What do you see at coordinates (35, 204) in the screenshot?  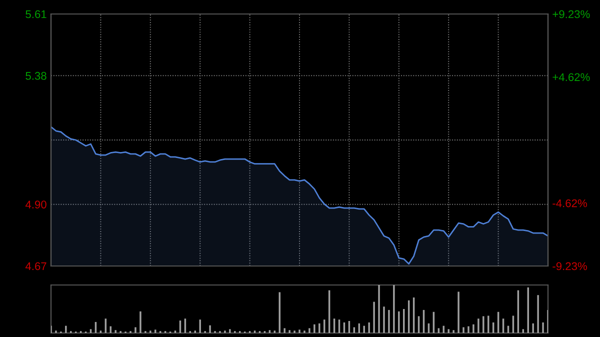 I see `y-tick-label: 4.90` at bounding box center [35, 204].